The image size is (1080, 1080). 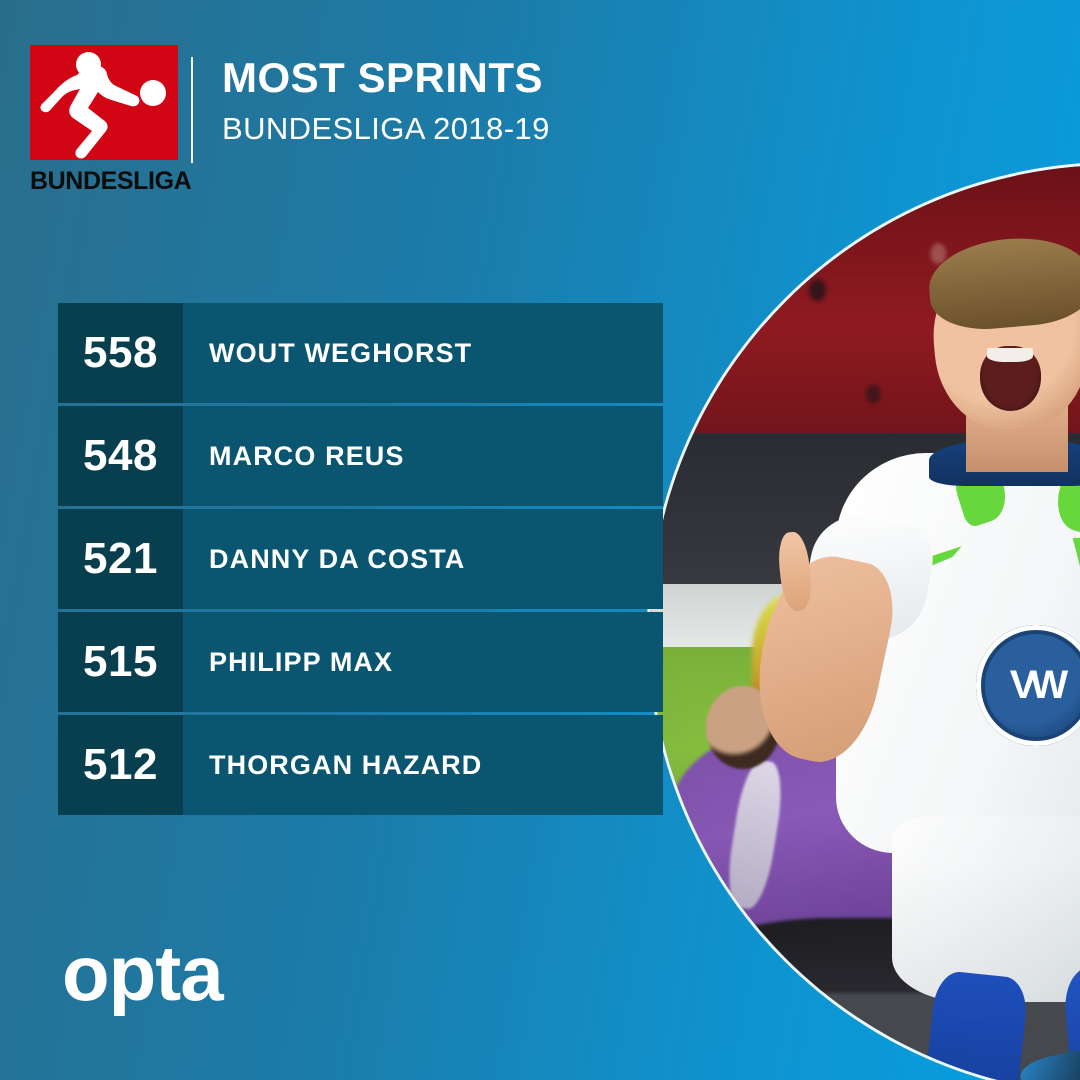 I want to click on bundesliga-wordmark: BUNDESLIGA, so click(x=111, y=181).